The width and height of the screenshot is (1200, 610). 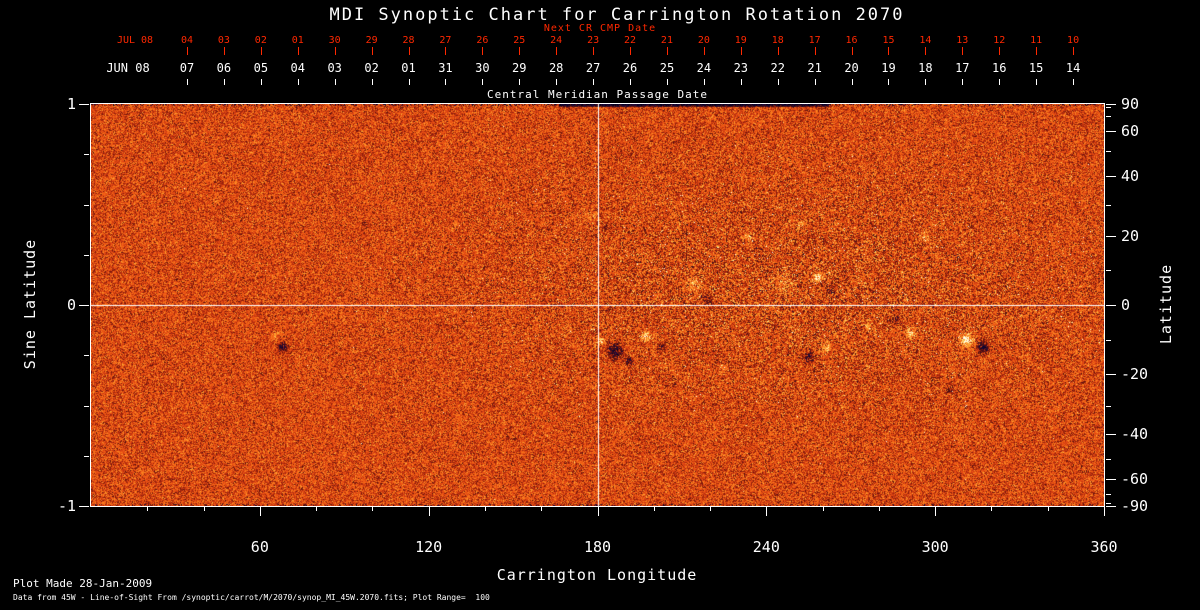 What do you see at coordinates (999, 40) in the screenshot?
I see `next-cr-date-label: 12` at bounding box center [999, 40].